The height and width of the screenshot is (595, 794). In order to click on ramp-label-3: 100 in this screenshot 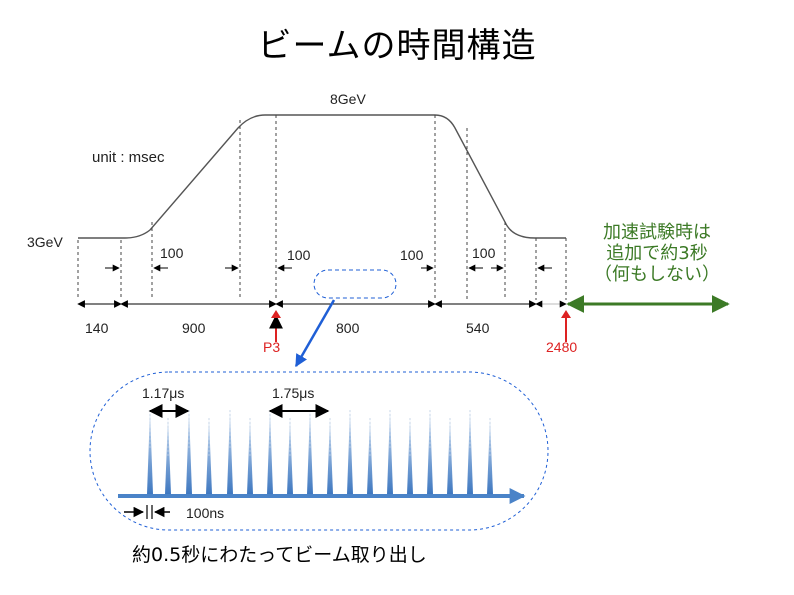, I will do `click(412, 255)`.